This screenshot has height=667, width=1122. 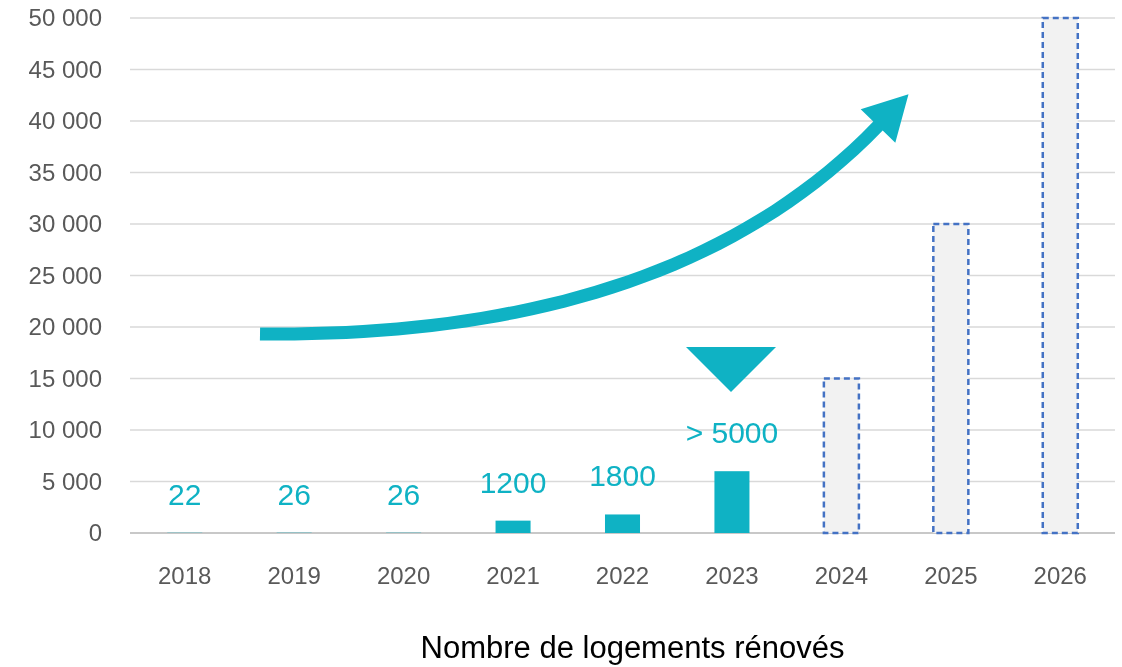 I want to click on data-label: 1200, so click(x=513, y=482).